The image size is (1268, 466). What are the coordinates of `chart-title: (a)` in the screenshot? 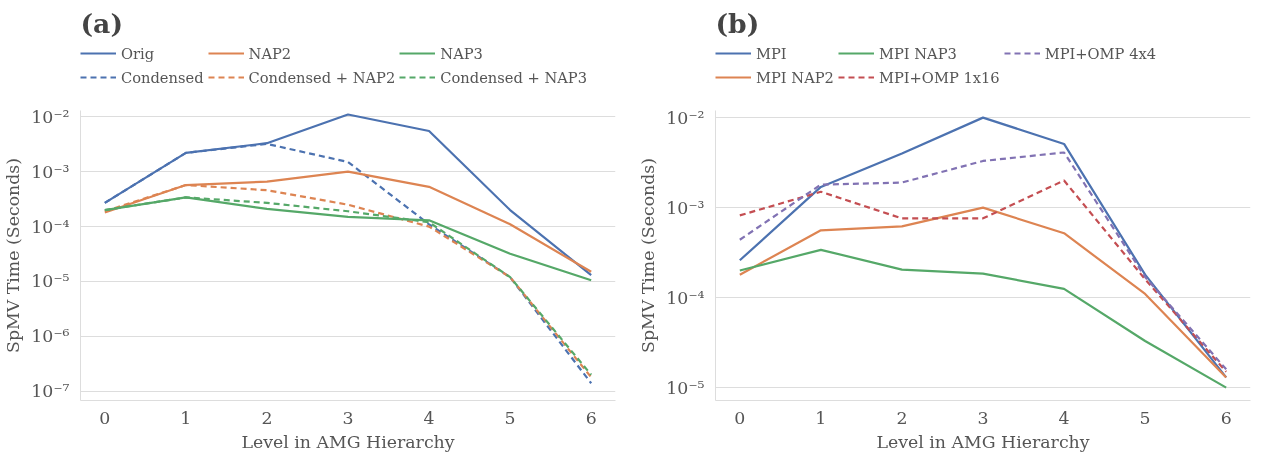 It's located at (101, 23).